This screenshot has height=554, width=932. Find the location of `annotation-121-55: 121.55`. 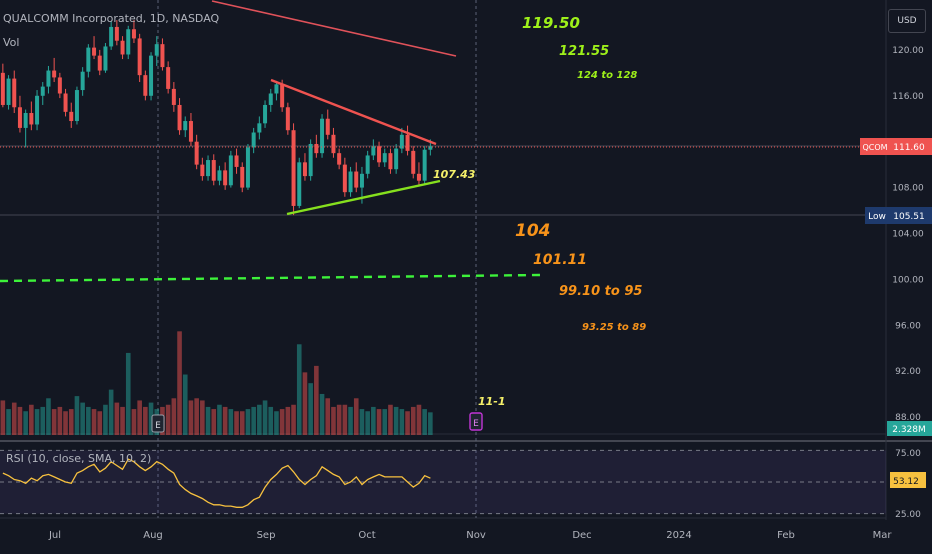

annotation-121-55: 121.55 is located at coordinates (584, 51).